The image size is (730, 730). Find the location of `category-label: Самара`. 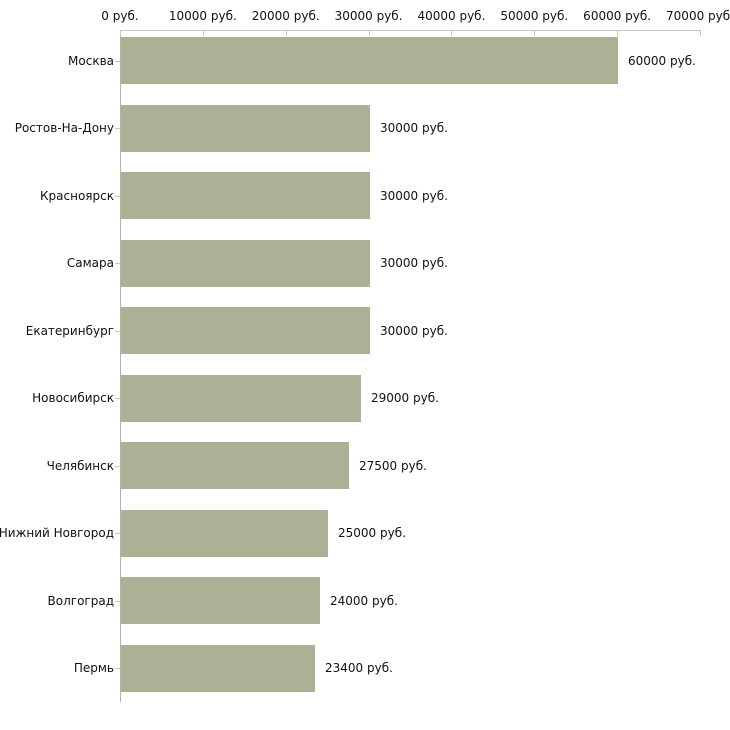

category-label: Самара is located at coordinates (90, 263).